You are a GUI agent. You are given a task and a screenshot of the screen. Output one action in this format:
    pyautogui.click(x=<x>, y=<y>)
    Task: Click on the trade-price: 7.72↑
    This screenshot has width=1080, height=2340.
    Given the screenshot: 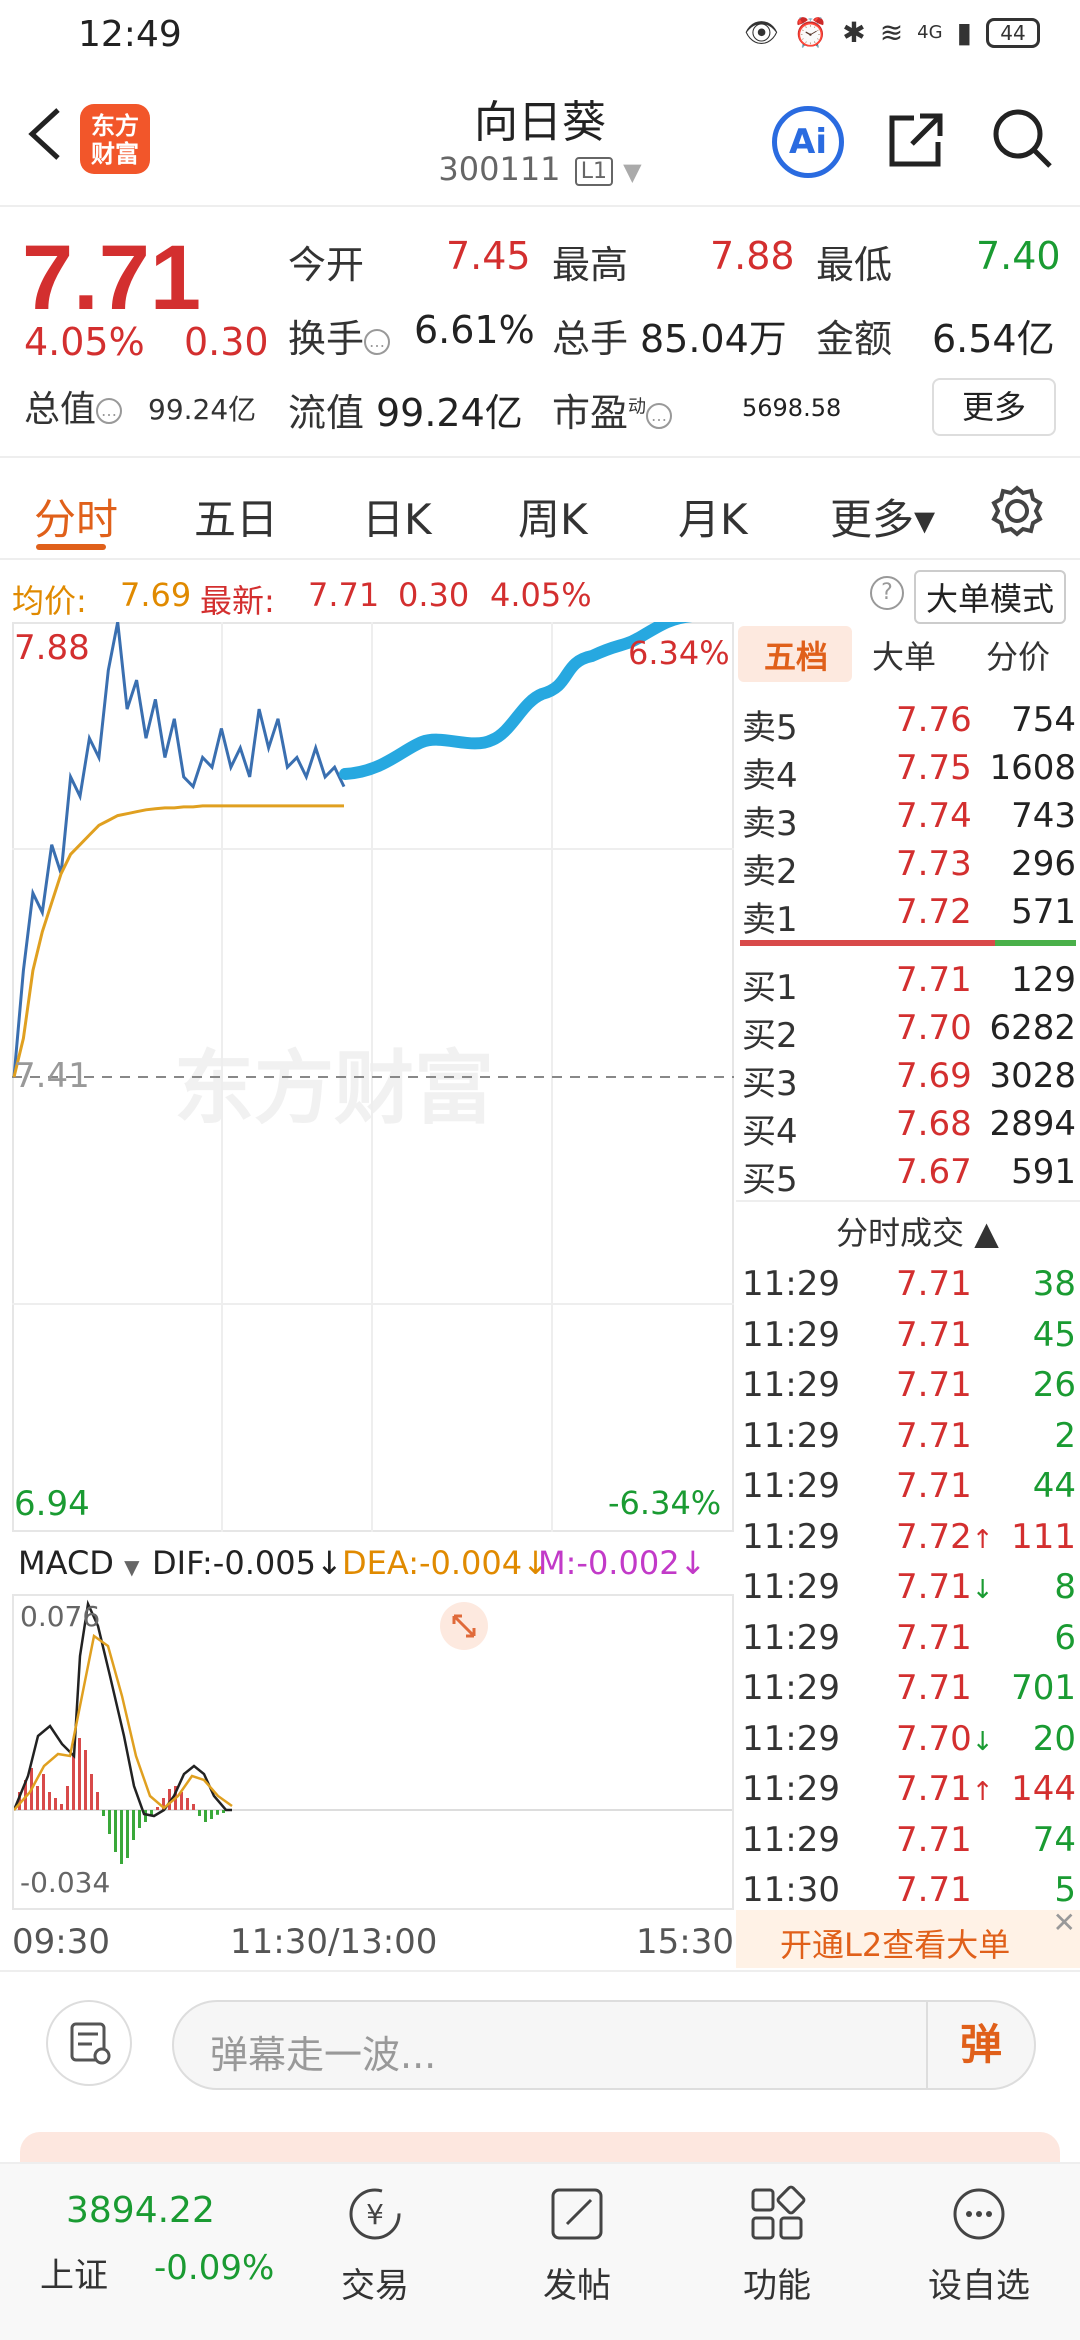 What is the action you would take?
    pyautogui.click(x=945, y=1537)
    